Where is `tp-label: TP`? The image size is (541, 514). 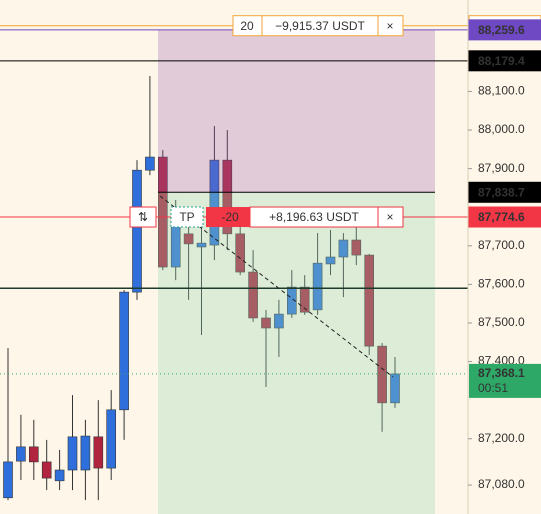 tp-label: TP is located at coordinates (186, 217).